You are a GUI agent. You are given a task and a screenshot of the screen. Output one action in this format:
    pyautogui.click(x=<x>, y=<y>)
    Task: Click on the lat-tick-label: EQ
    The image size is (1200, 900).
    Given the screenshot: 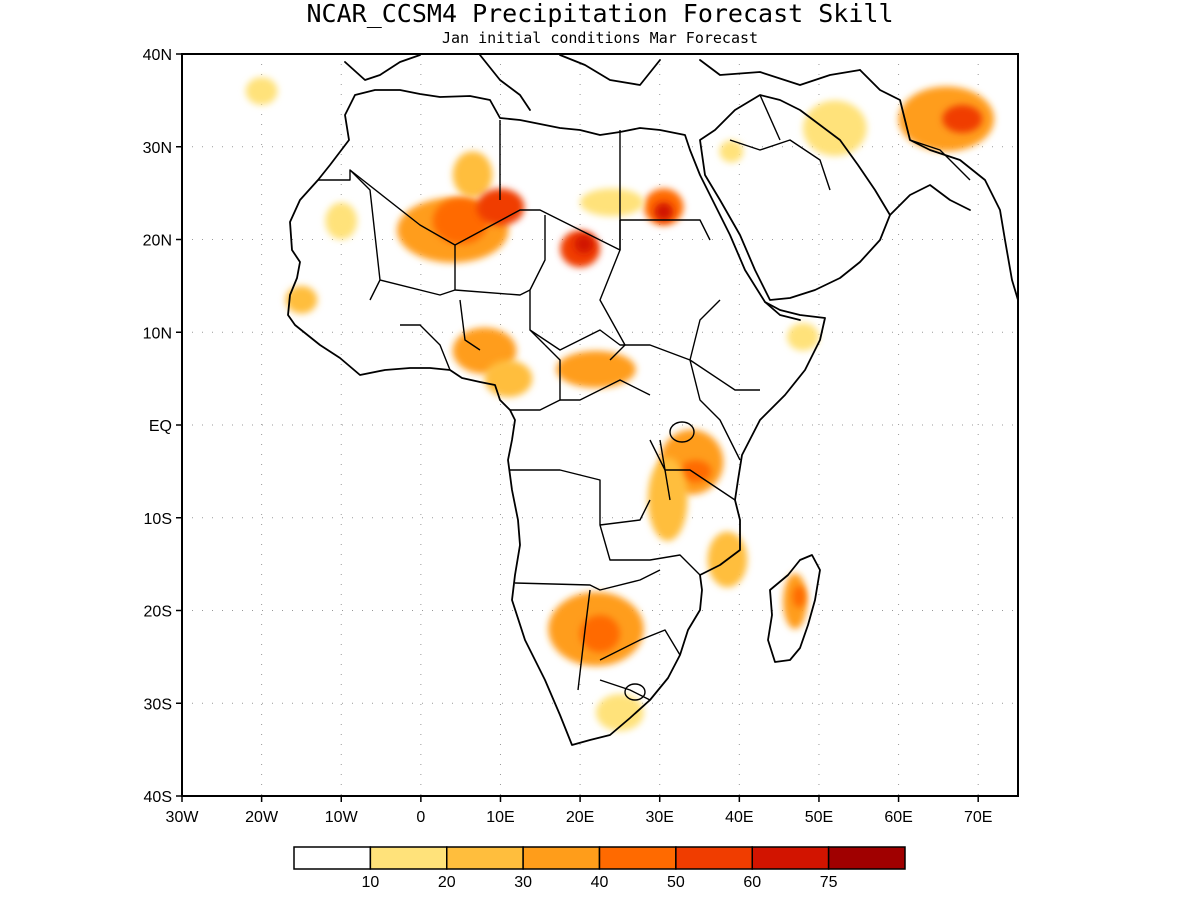 What is the action you would take?
    pyautogui.click(x=160, y=426)
    